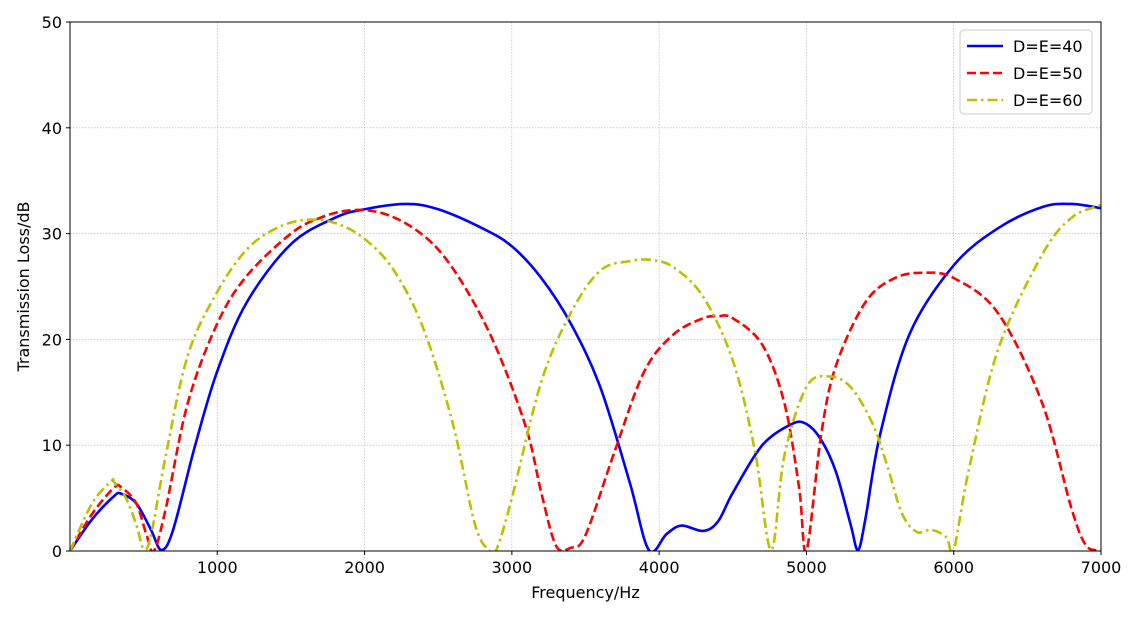 This screenshot has height=617, width=1137. I want to click on x-tick-label: 4000, so click(659, 567).